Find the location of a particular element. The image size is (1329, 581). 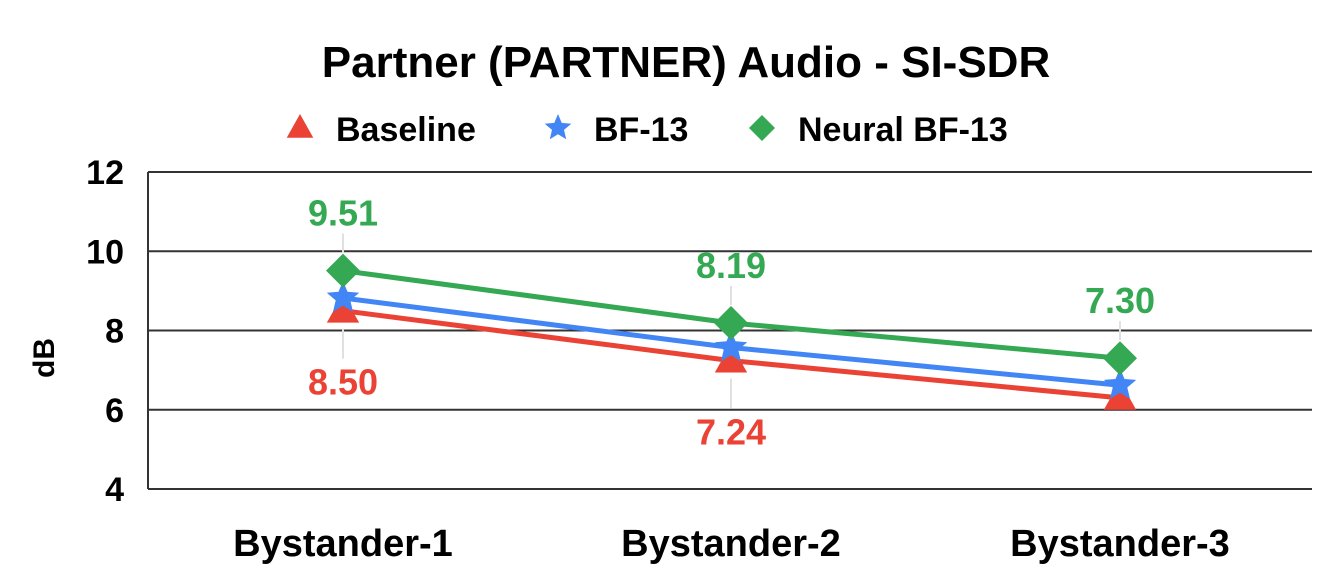

series-baseline is located at coordinates (731, 351).